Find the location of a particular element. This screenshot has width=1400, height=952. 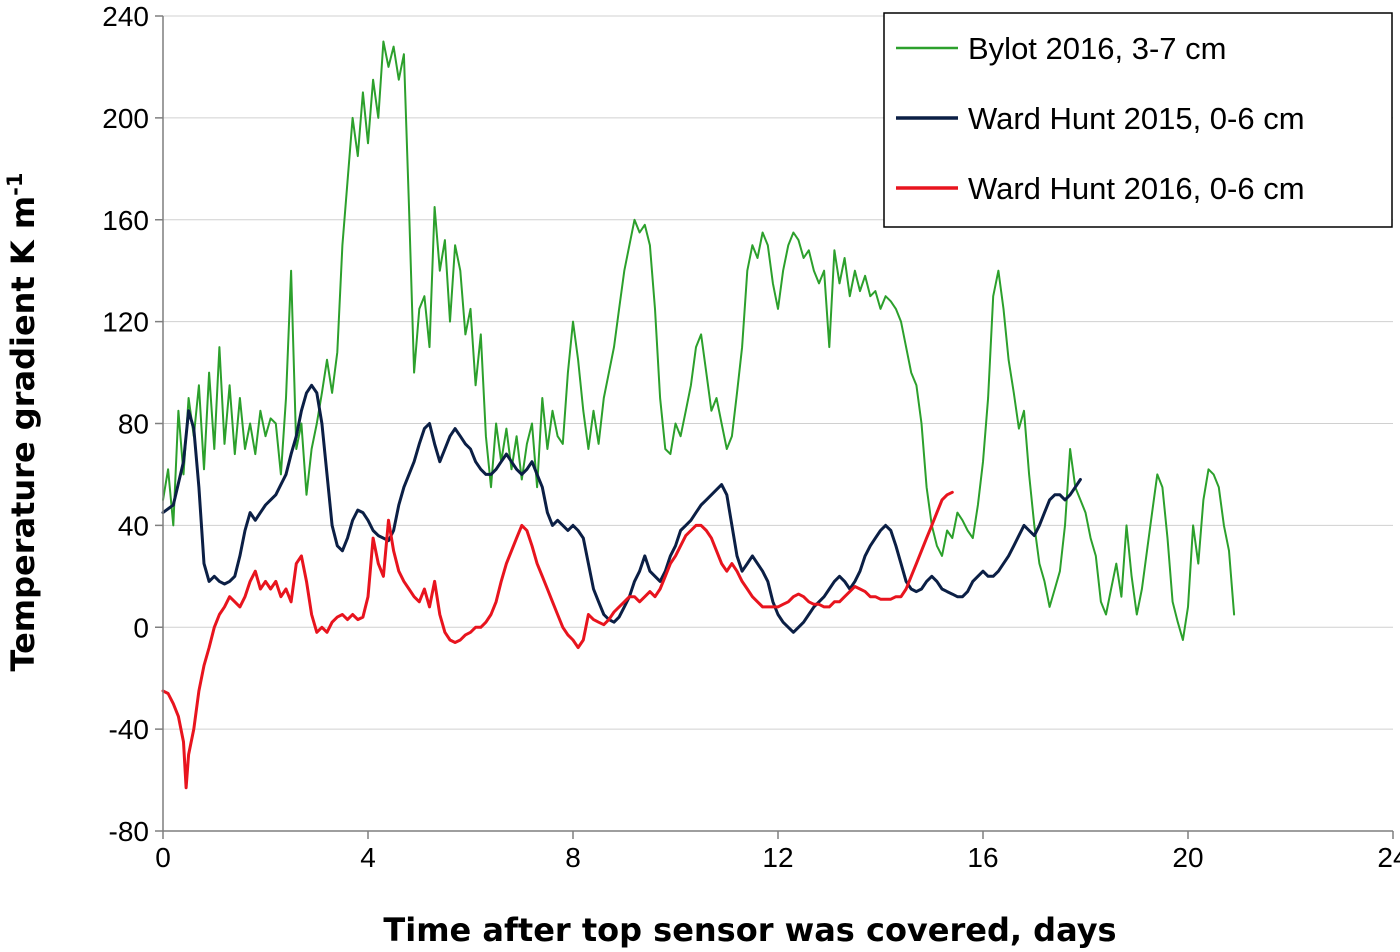

legend-box is located at coordinates (1138, 120).